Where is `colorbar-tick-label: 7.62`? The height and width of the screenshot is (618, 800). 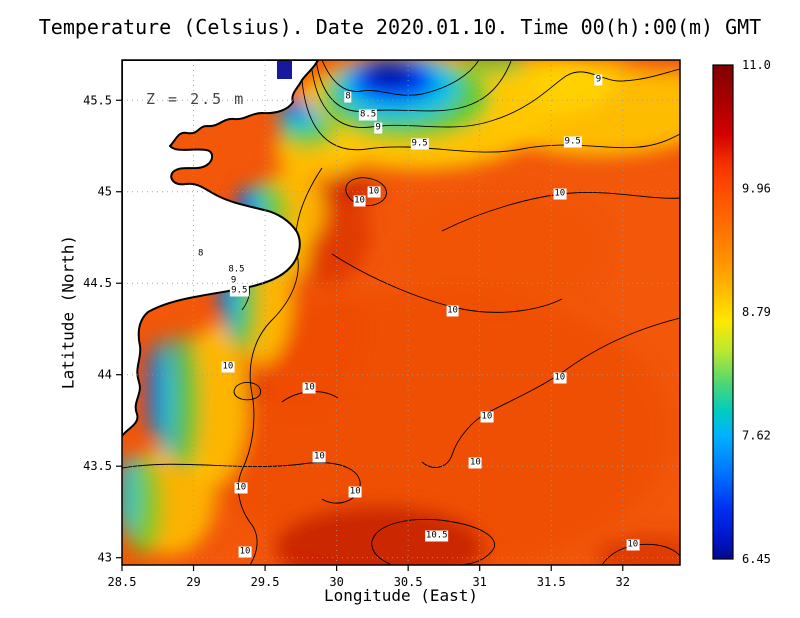
colorbar-tick-label: 7.62 is located at coordinates (756, 436).